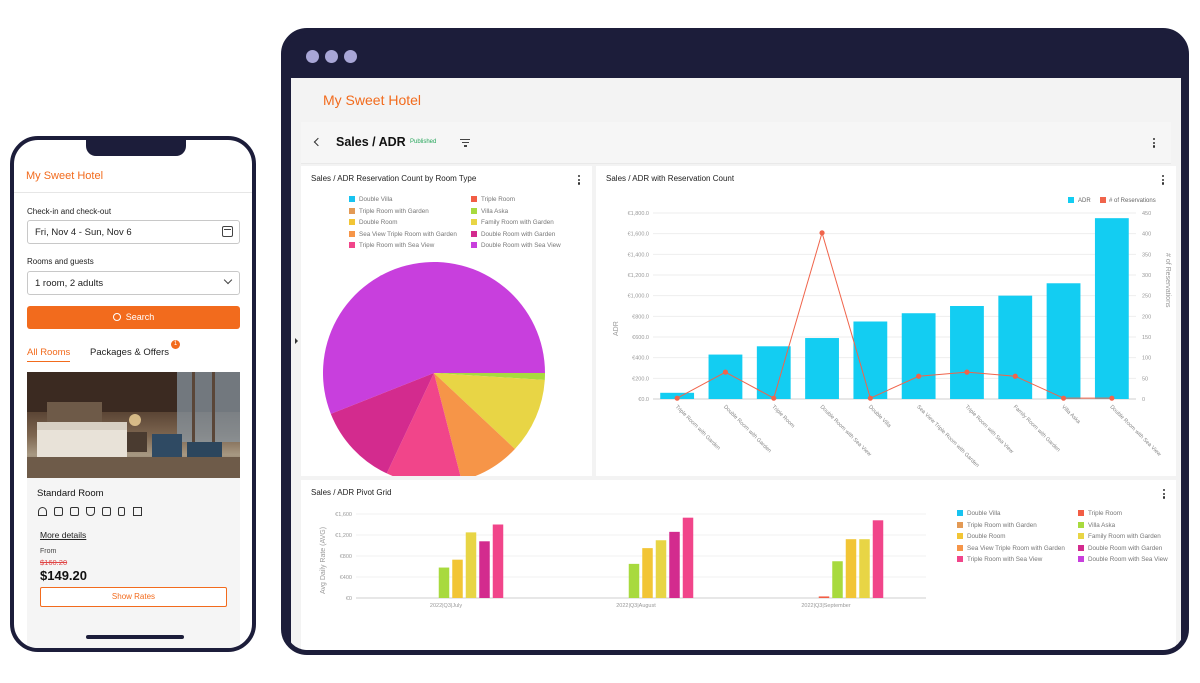  Describe the element at coordinates (60, 261) in the screenshot. I see `guests-label: Rooms and guests` at that location.